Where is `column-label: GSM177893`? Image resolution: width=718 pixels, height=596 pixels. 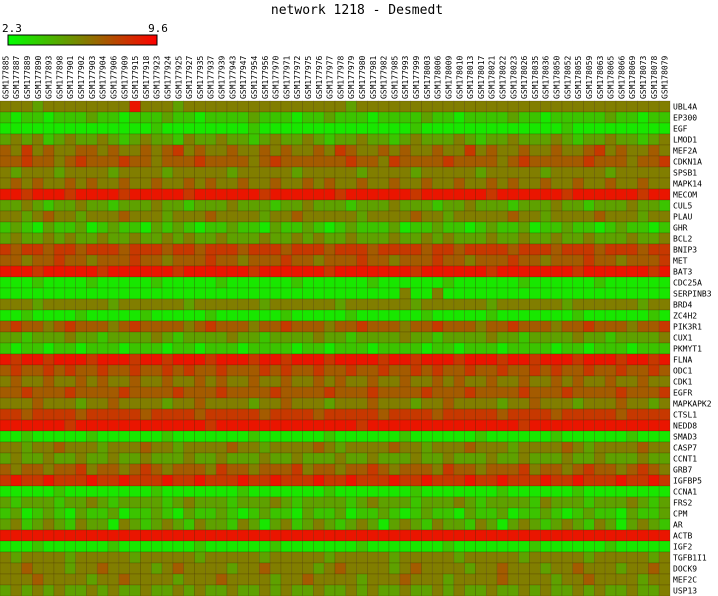 column-label: GSM177893 is located at coordinates (49, 77).